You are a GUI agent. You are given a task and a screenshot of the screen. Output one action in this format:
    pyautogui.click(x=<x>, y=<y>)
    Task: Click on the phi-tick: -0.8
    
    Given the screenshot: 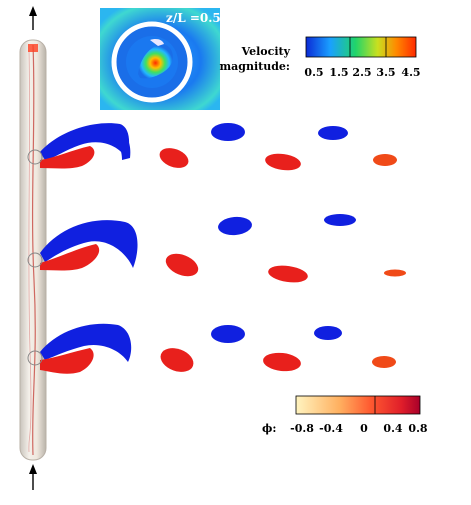 What is the action you would take?
    pyautogui.click(x=302, y=428)
    